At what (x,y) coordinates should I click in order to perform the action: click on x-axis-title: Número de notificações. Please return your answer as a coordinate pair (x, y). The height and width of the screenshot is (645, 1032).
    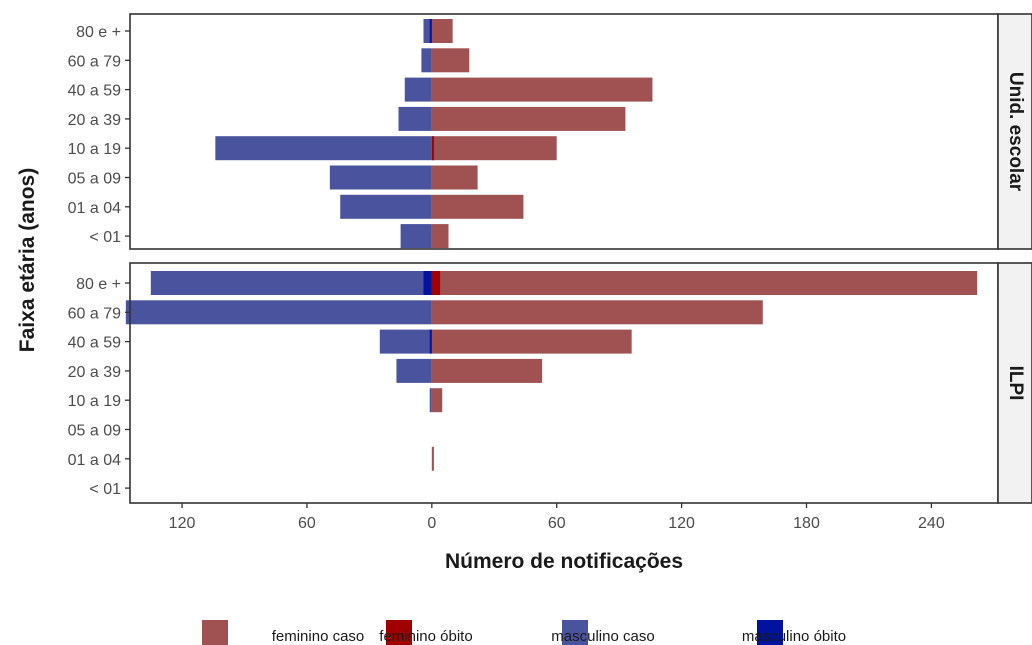
    Looking at the image, I should click on (564, 561).